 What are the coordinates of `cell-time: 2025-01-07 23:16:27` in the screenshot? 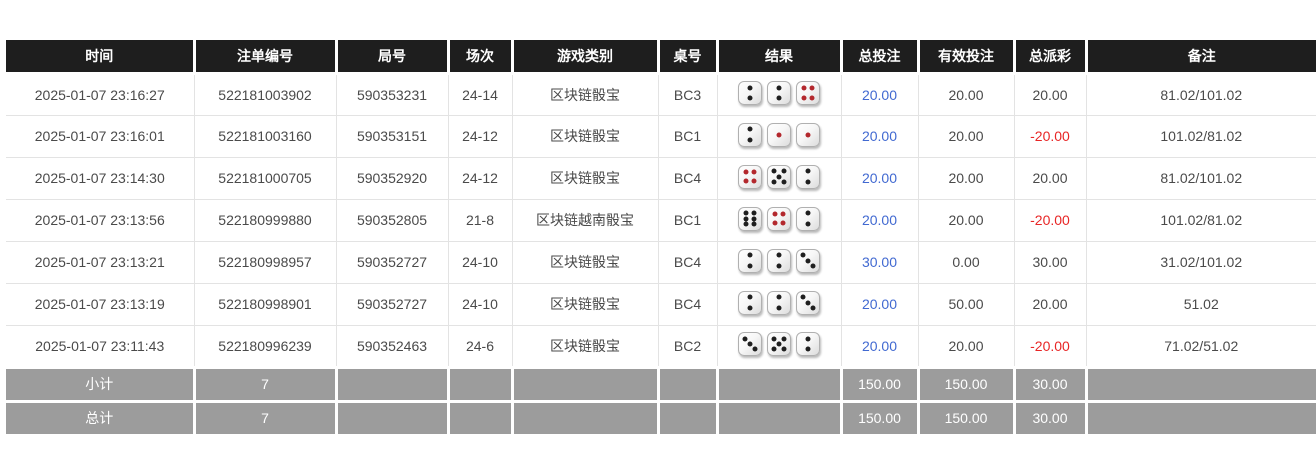 It's located at (100, 94).